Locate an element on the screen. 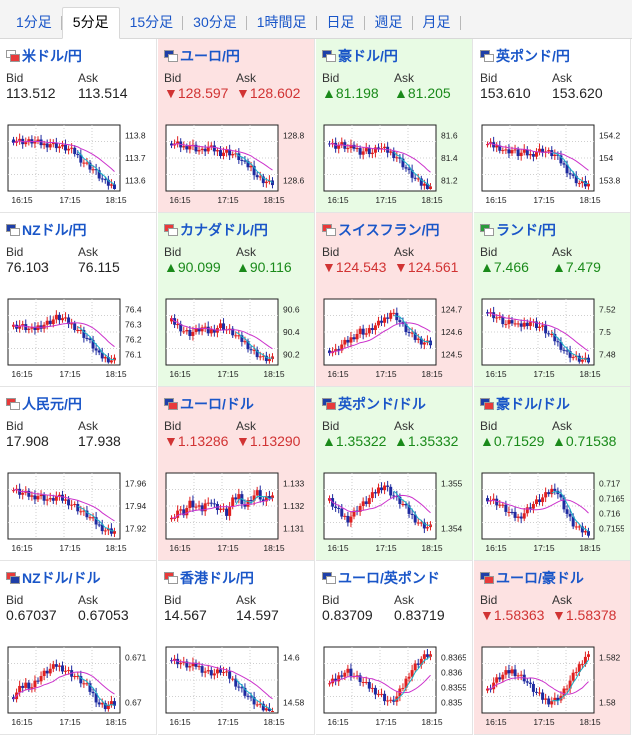 The width and height of the screenshot is (632, 735). pair-title: 豪ドル/ドル is located at coordinates (525, 404).